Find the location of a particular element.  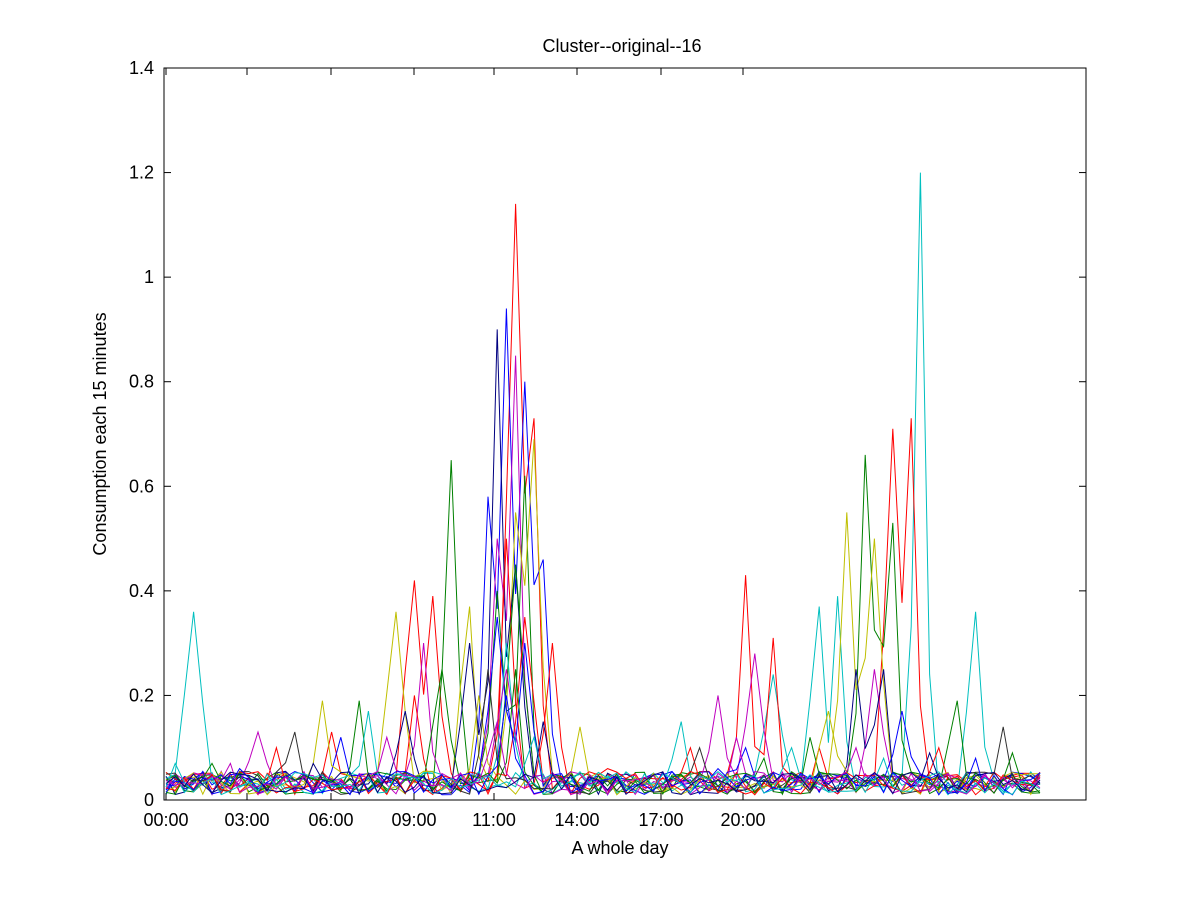

x-tick-label: 17:00 is located at coordinates (660, 820).